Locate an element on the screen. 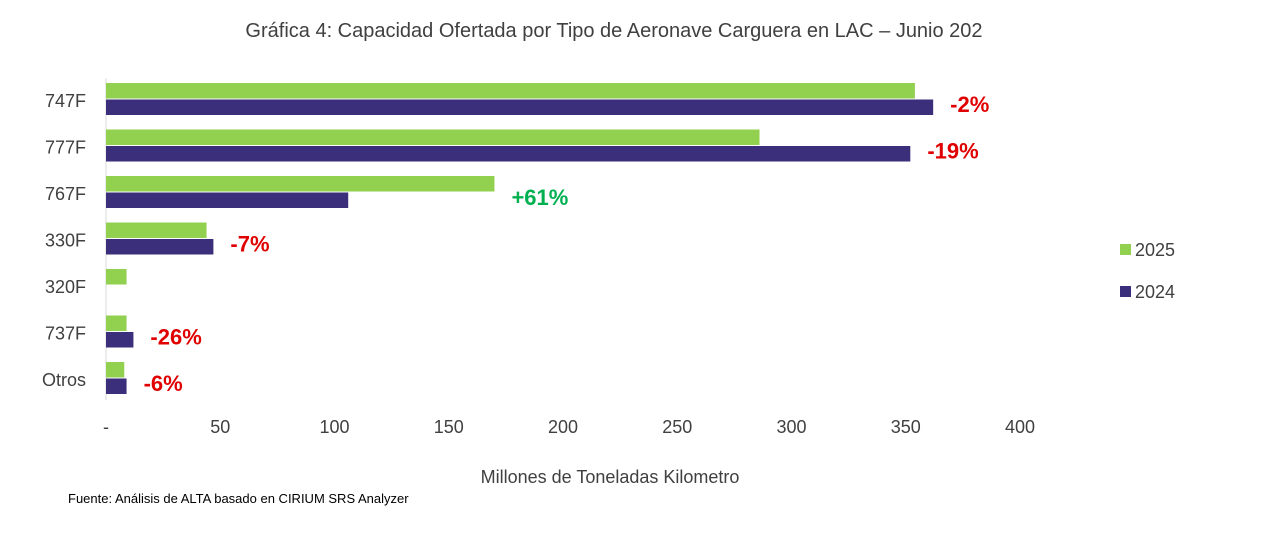 This screenshot has height=533, width=1280. x-tick-label-6: 300 is located at coordinates (791, 427).